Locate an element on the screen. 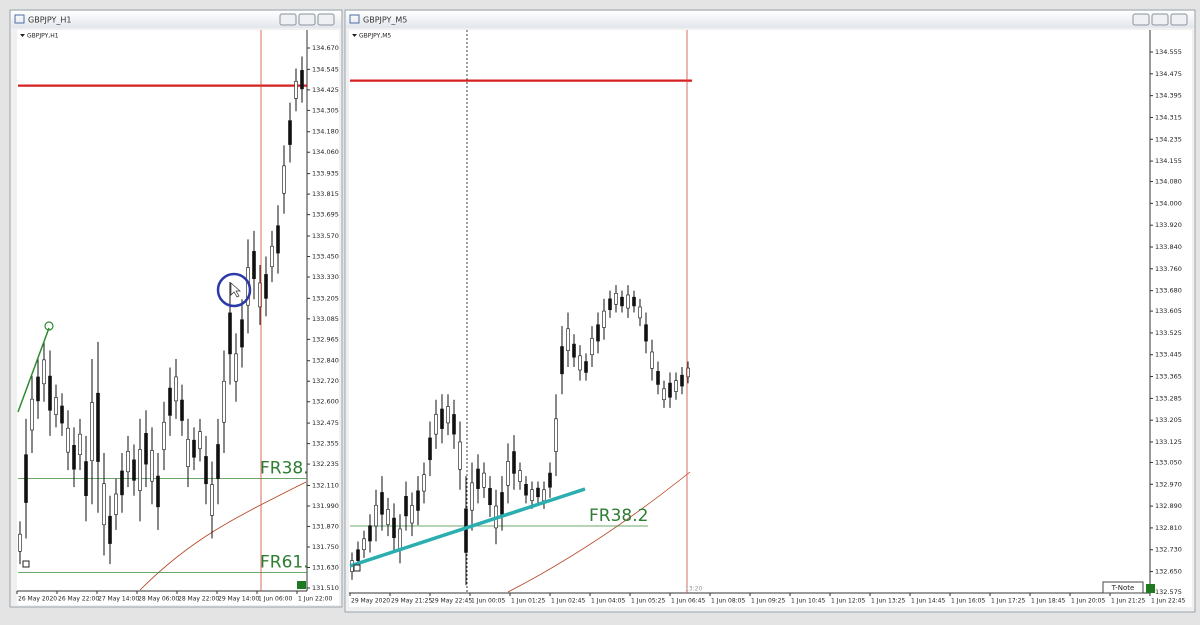 The height and width of the screenshot is (625, 1200). price-tick-label: 133.920 is located at coordinates (1168, 225).